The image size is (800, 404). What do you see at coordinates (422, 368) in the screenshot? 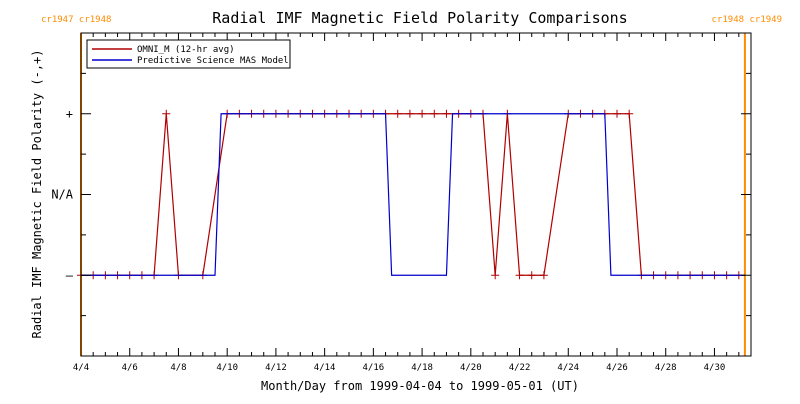
I see `x-tick-label: 4/18` at bounding box center [422, 368].